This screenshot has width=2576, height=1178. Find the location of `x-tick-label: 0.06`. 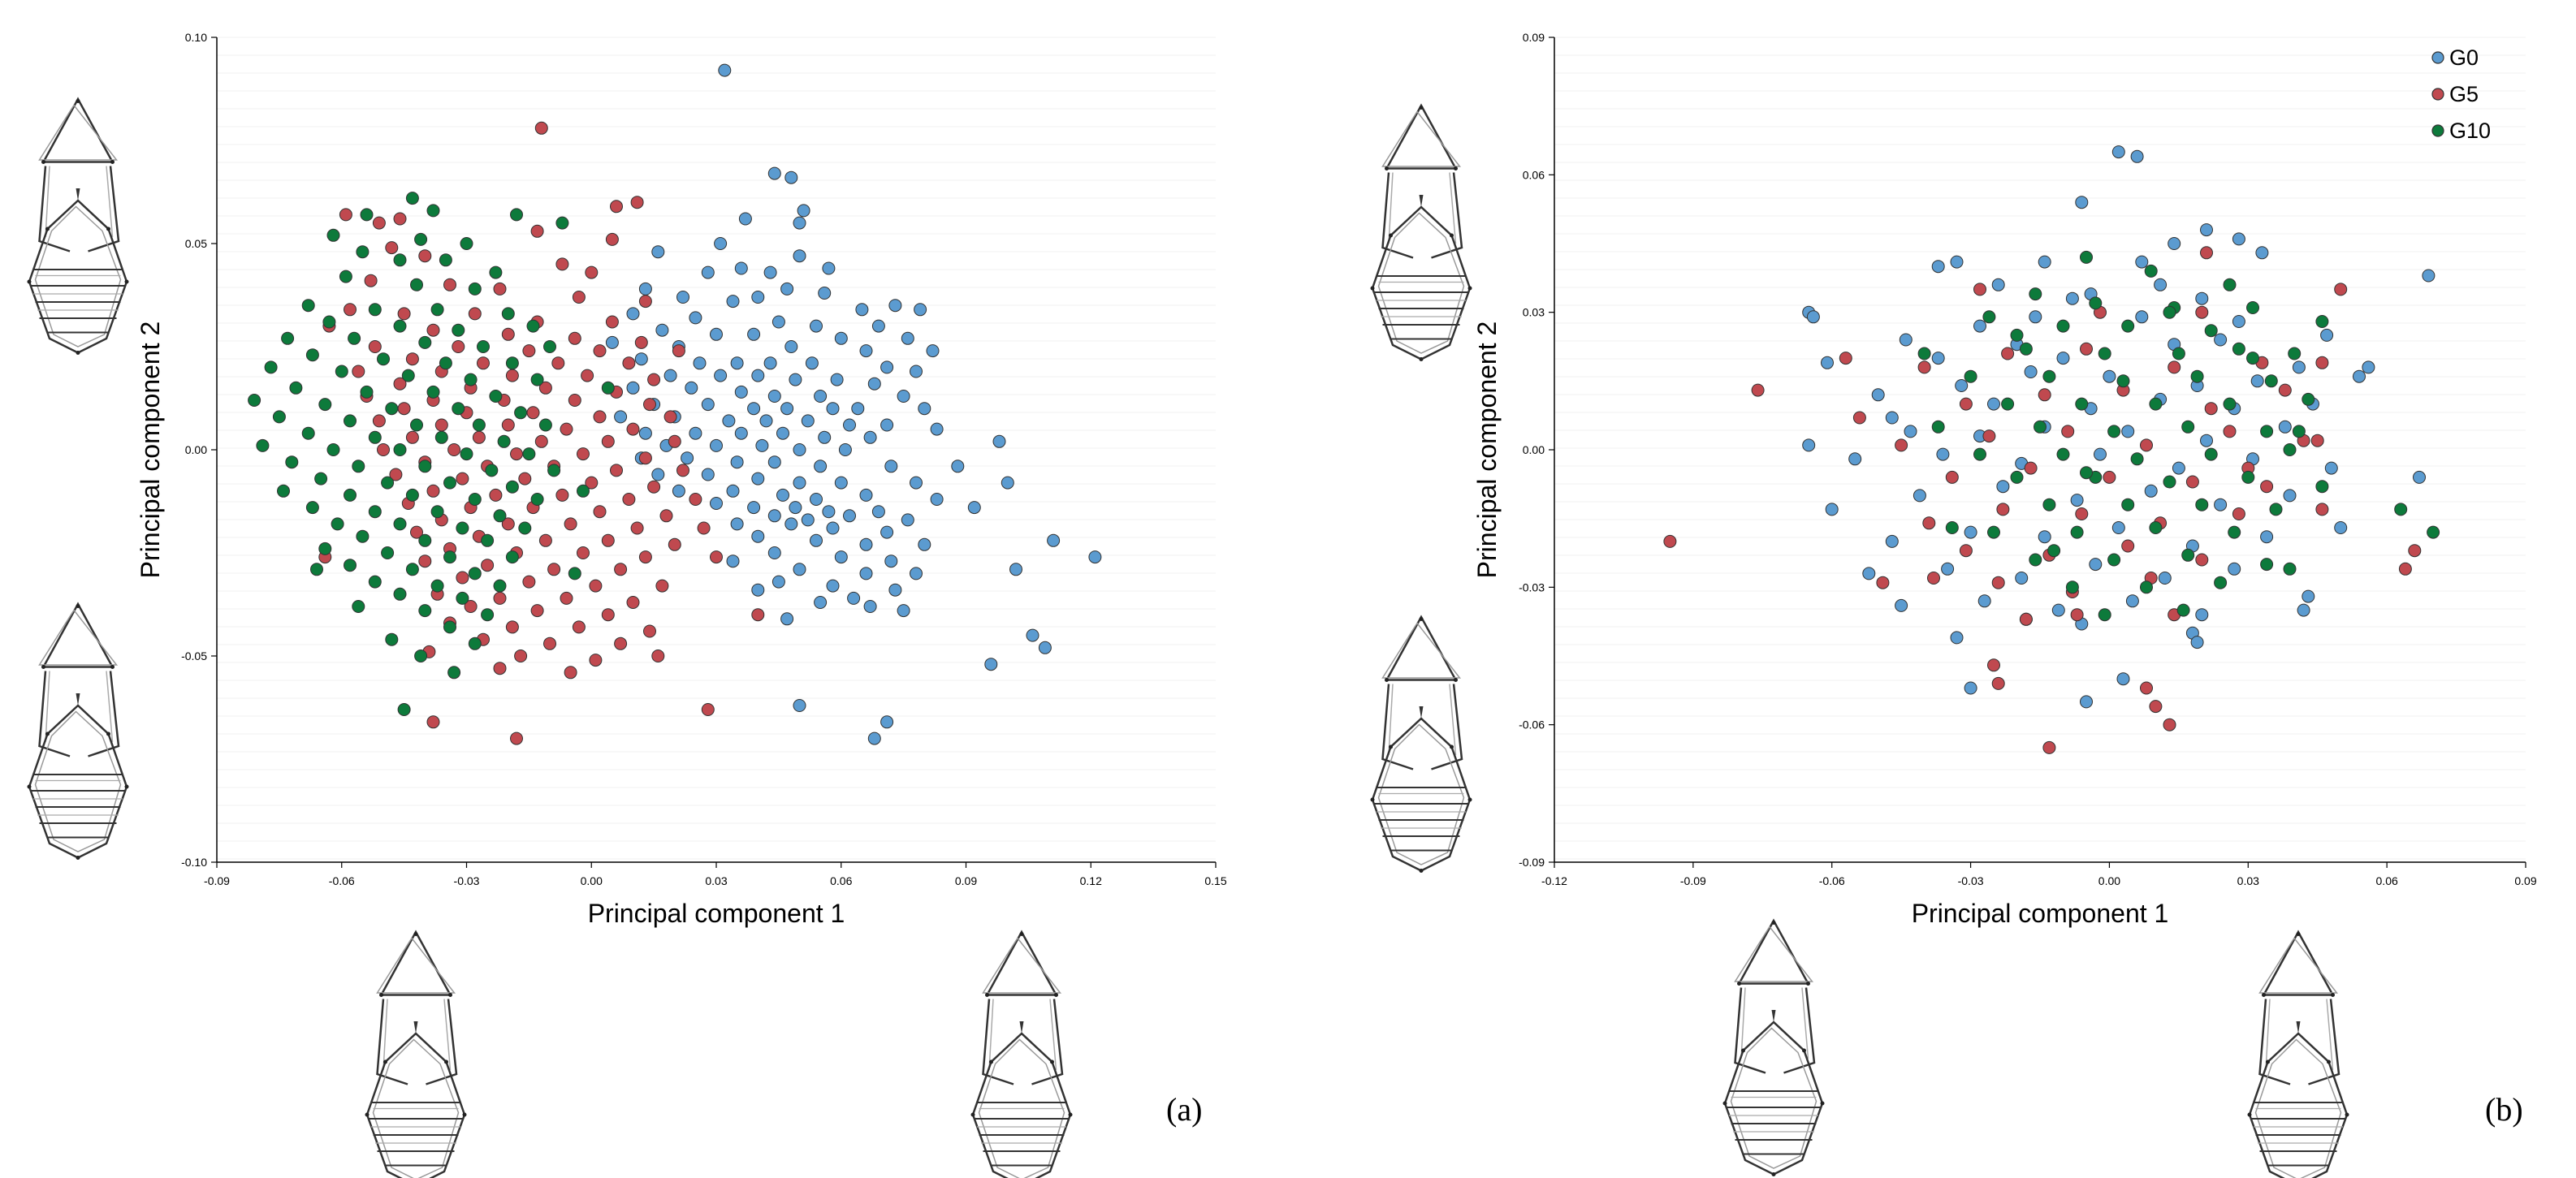

x-tick-label: 0.06 is located at coordinates (2387, 880).